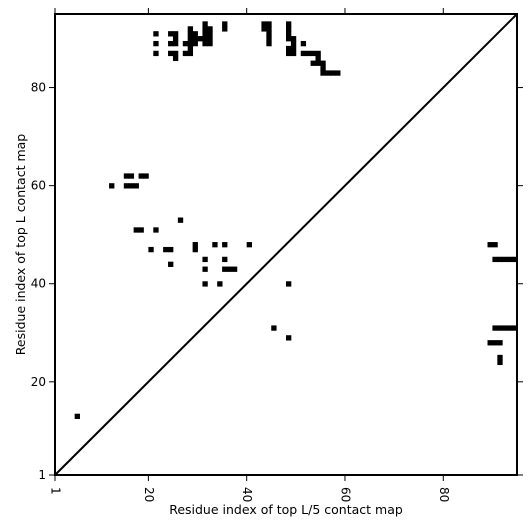 The height and width of the screenshot is (531, 531). I want to click on y-tick-label: 80, so click(38, 88).